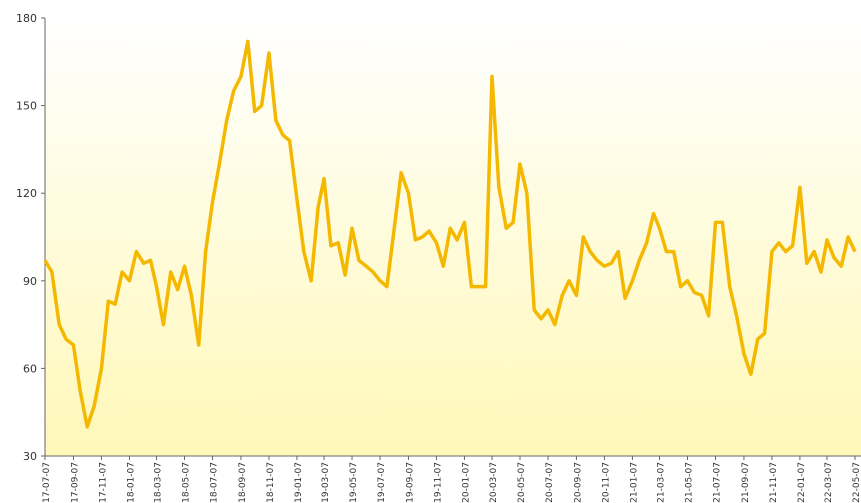 The image size is (861, 503). What do you see at coordinates (30, 281) in the screenshot?
I see `y-tick-label: 90` at bounding box center [30, 281].